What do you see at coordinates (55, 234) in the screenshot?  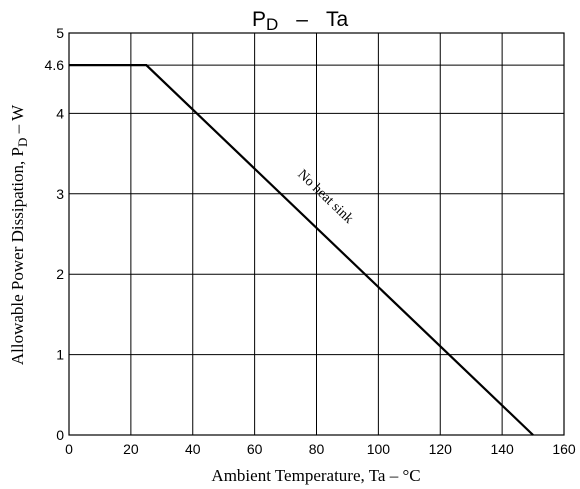 I see `y-tick-labels: 0 1 2 3 4 4.6 5` at bounding box center [55, 234].